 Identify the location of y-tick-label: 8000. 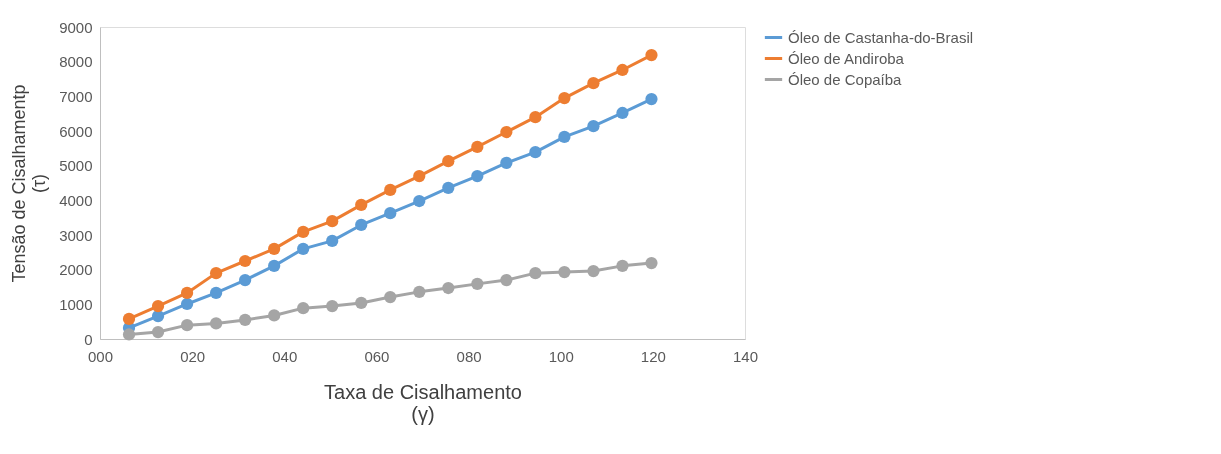
(76, 62).